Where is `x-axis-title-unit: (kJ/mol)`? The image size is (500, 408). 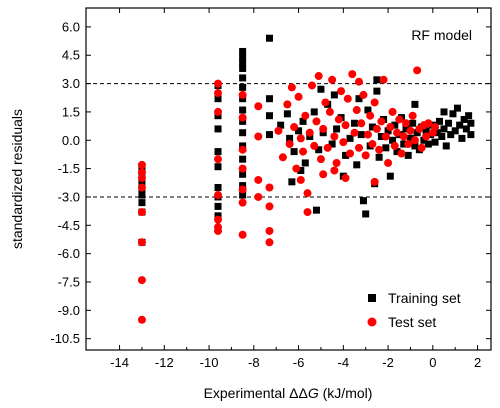 x-axis-title-unit: (kJ/mol) is located at coordinates (346, 393).